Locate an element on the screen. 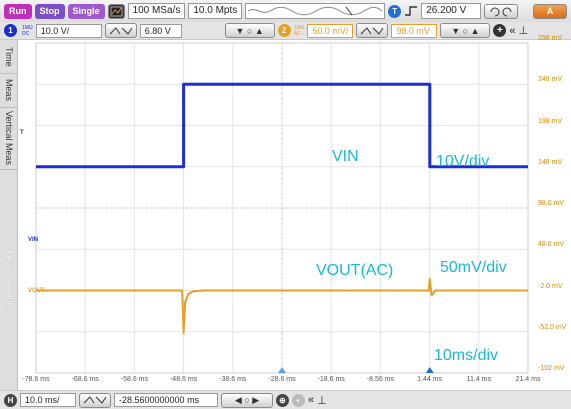 The width and height of the screenshot is (571, 409). memory-depth-display: 10.0 Mpts is located at coordinates (215, 11).